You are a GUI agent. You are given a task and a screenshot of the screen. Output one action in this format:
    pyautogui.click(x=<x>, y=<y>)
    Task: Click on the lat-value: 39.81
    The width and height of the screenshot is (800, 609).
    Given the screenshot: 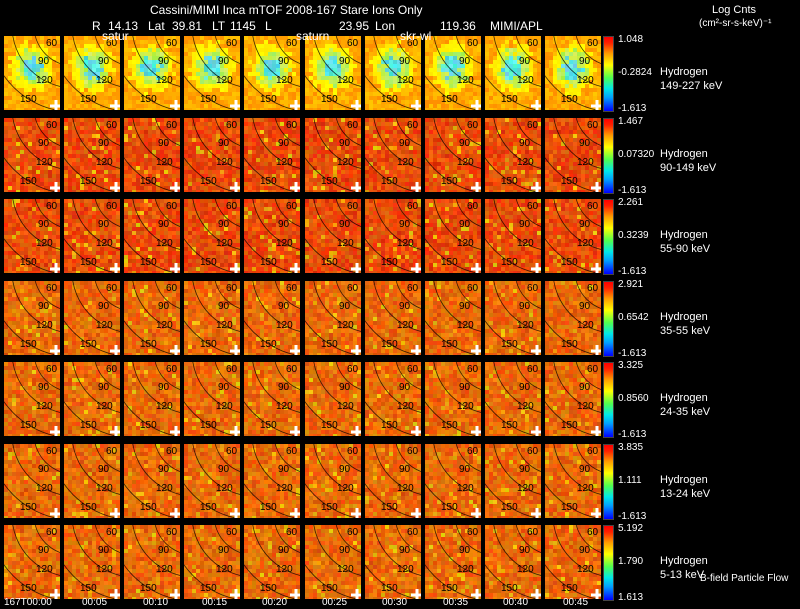 What is the action you would take?
    pyautogui.click(x=187, y=26)
    